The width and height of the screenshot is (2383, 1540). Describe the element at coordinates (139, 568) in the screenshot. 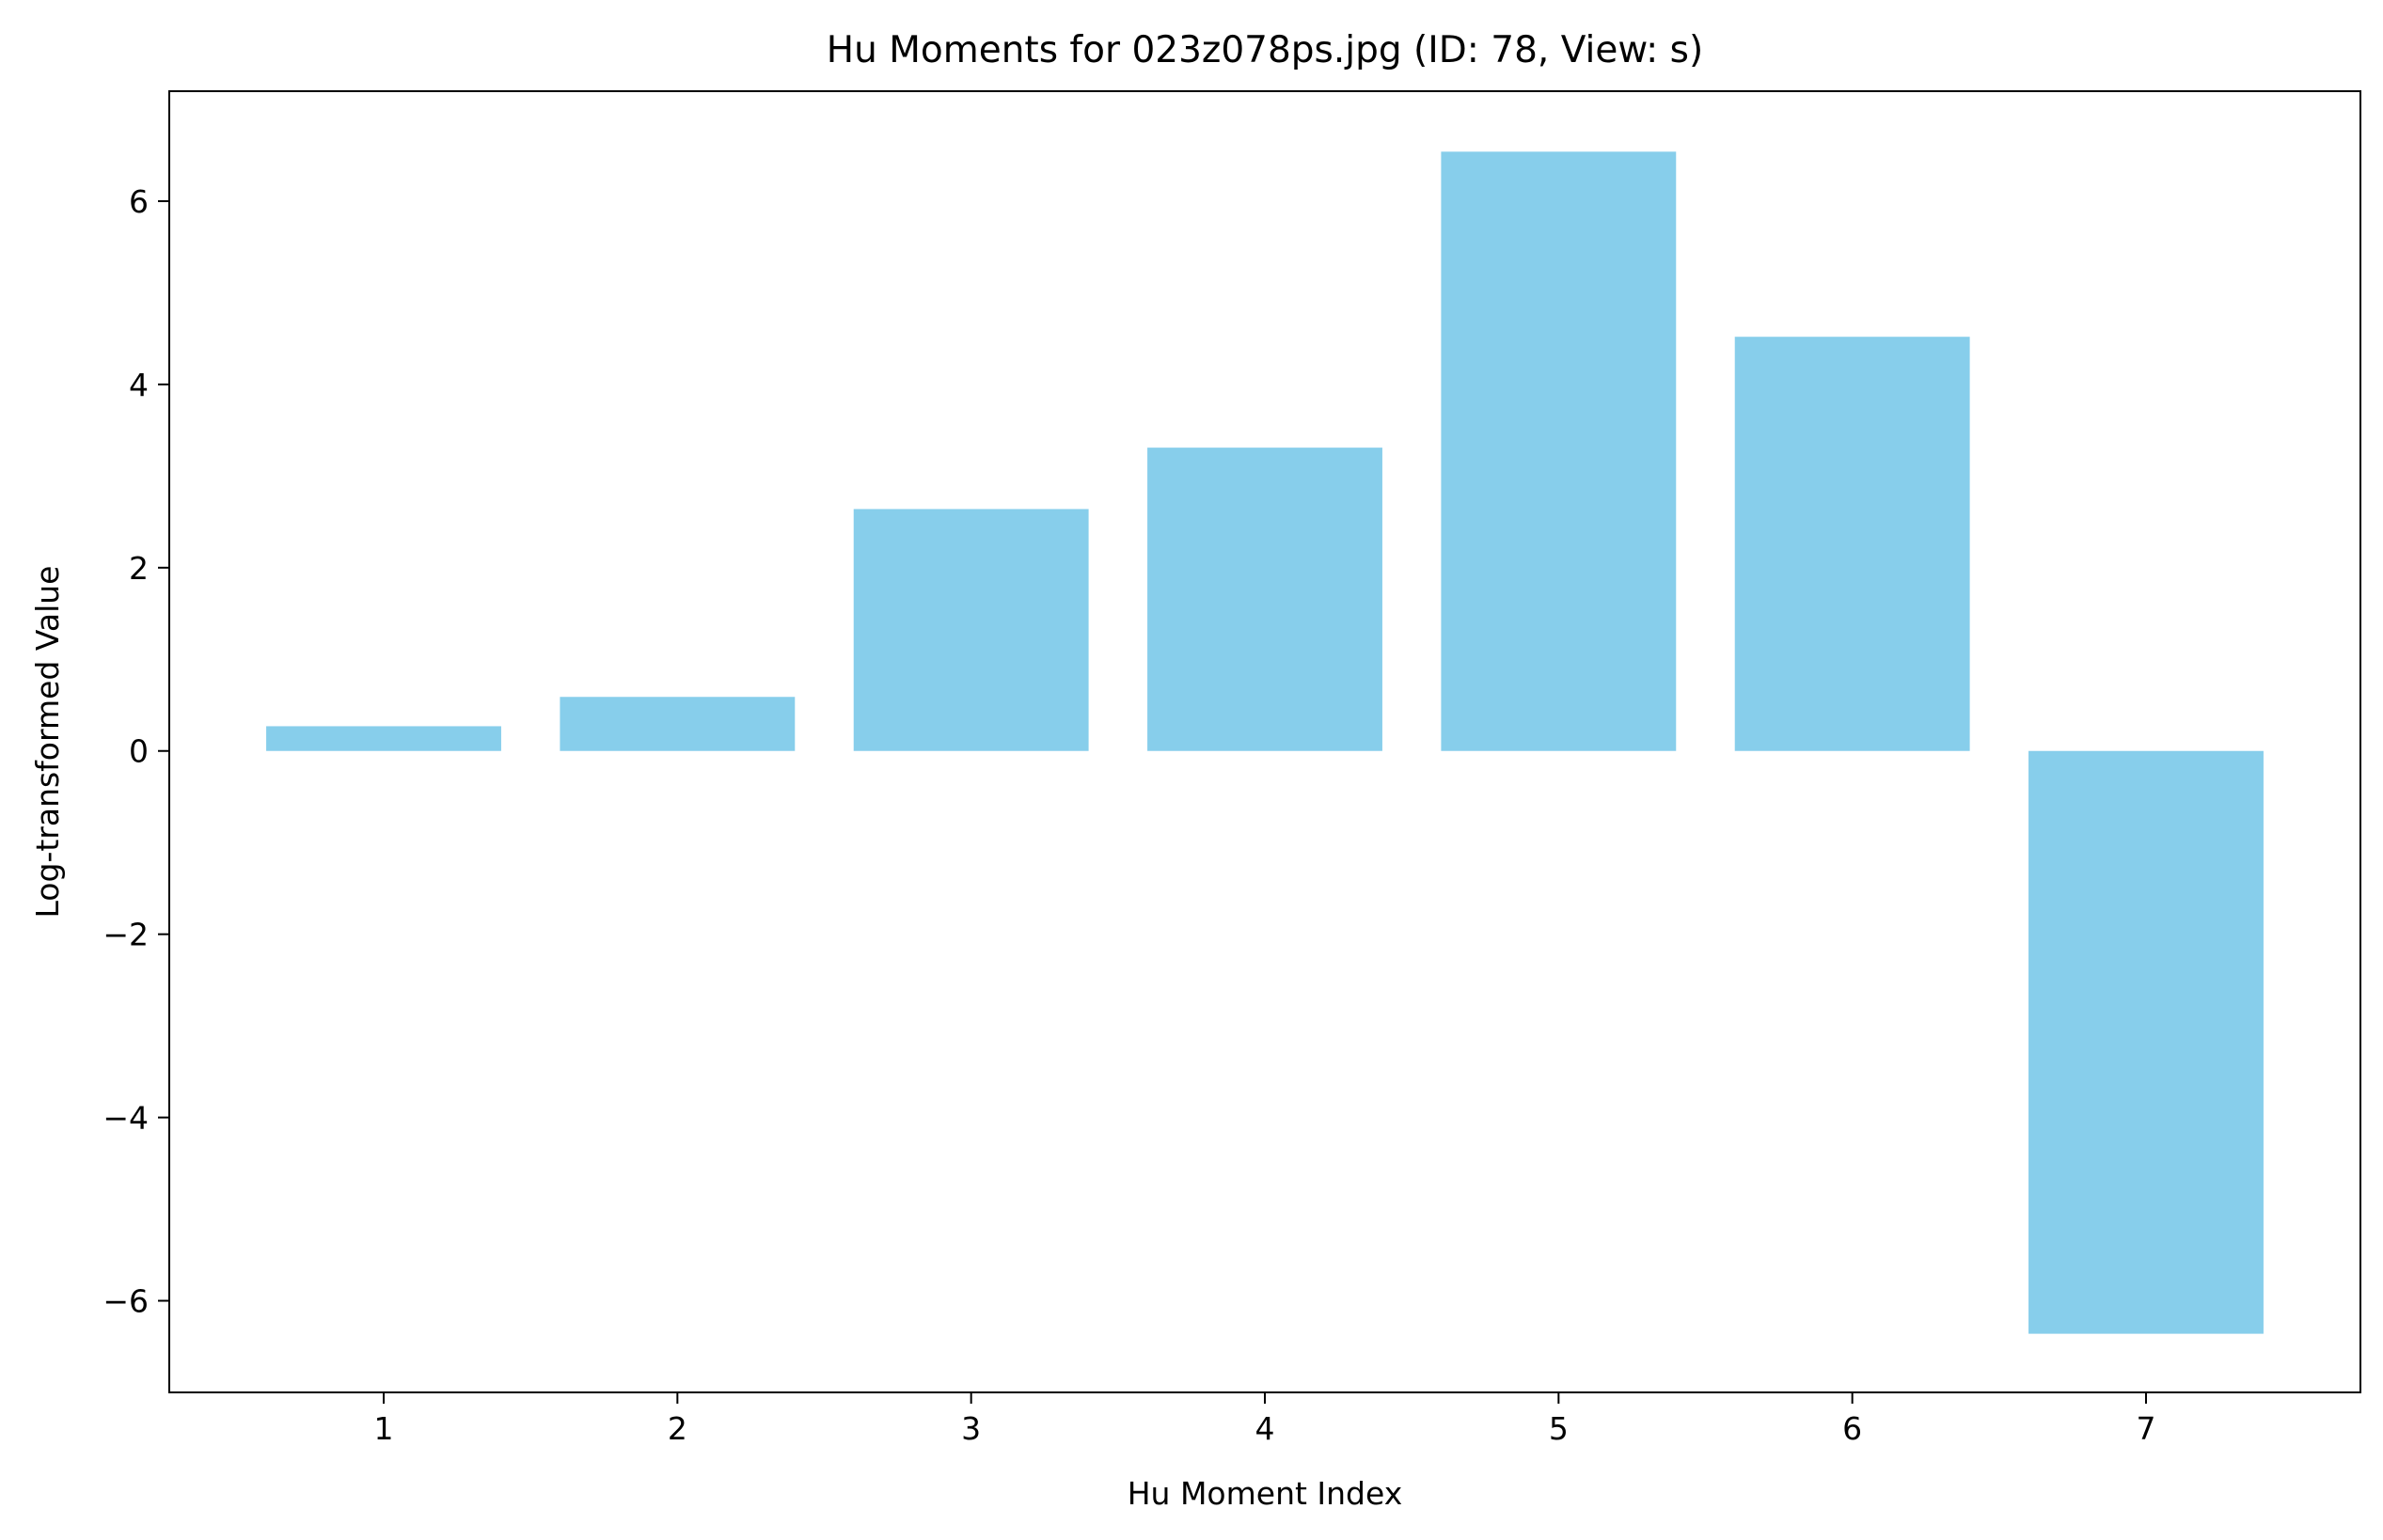

I see `y-tick-label: 2` at that location.